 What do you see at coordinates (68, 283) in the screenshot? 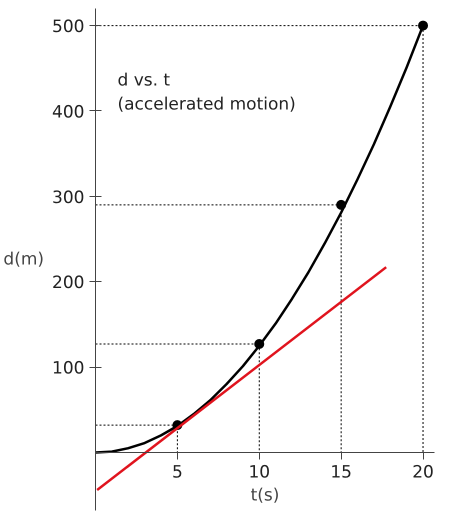
I see `y-tick-label: 200` at bounding box center [68, 283].